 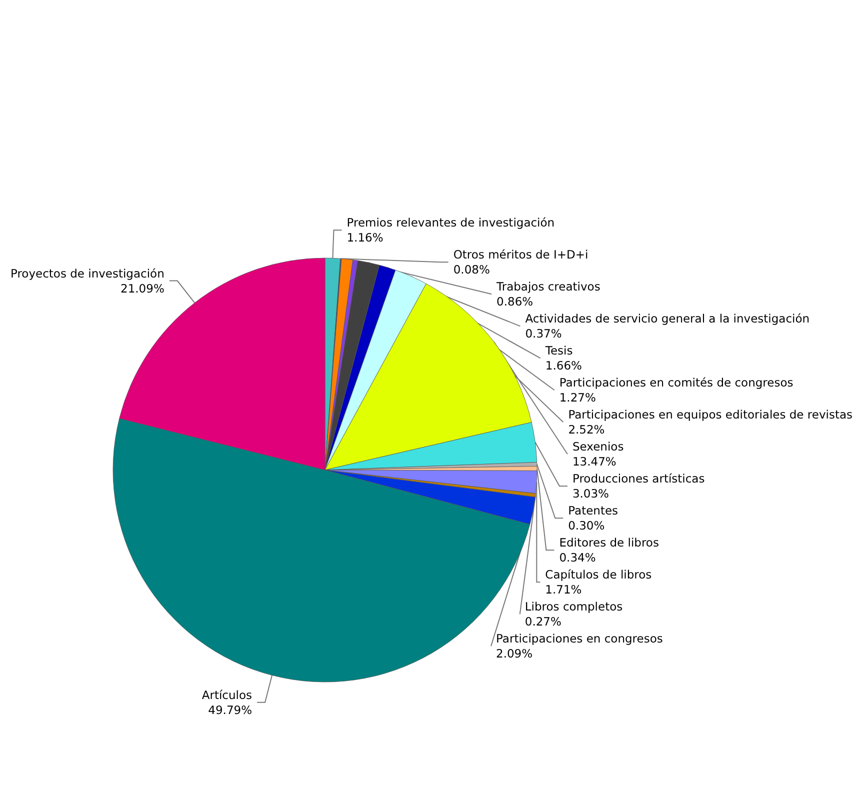 I want to click on data-label: 0.37%, so click(x=543, y=333).